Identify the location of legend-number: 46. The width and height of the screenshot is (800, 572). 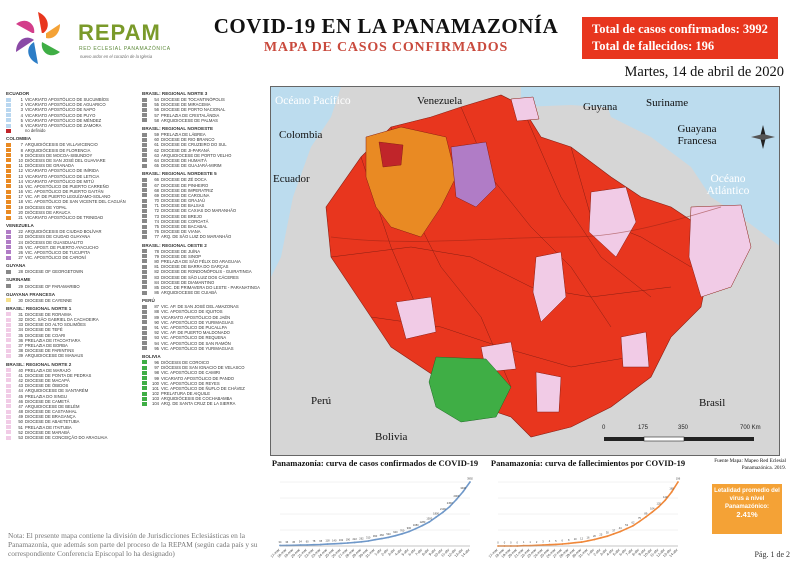
(20, 401).